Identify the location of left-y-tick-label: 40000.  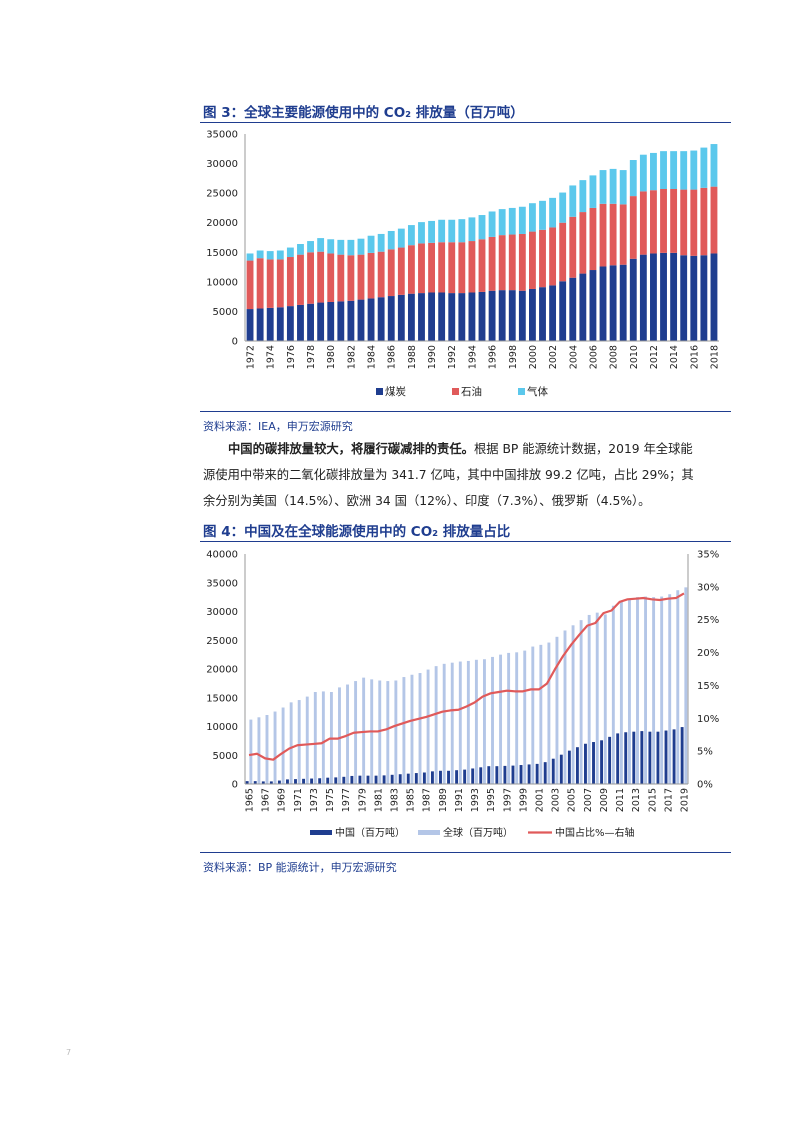
(222, 555).